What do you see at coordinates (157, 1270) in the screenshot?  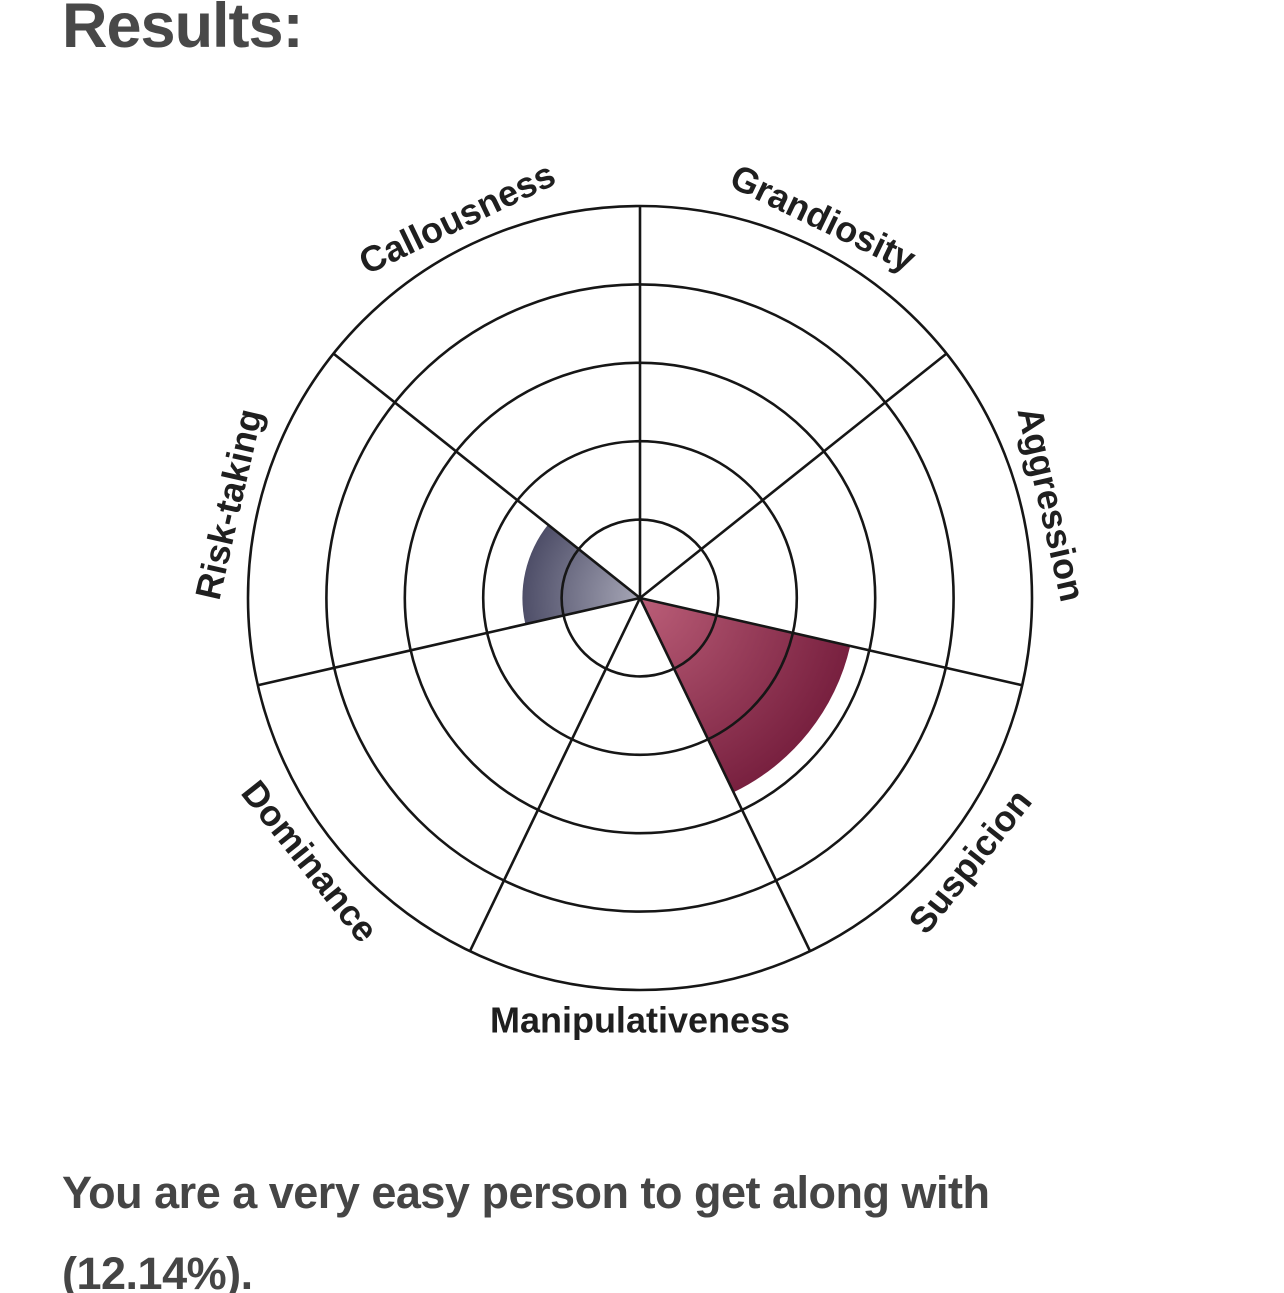 I see `result-summary-line-2: (12.14%).` at bounding box center [157, 1270].